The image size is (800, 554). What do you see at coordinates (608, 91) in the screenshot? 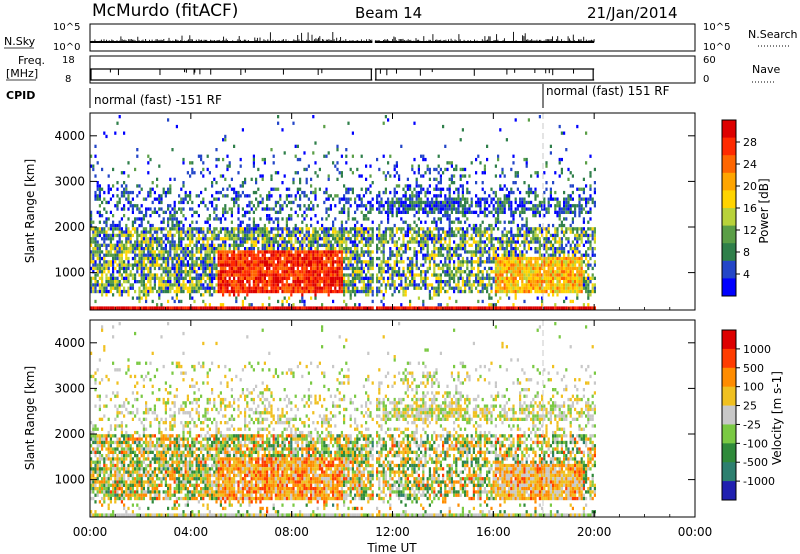
I see `cpid-segment-2: normal (fast) 151 RF` at bounding box center [608, 91].